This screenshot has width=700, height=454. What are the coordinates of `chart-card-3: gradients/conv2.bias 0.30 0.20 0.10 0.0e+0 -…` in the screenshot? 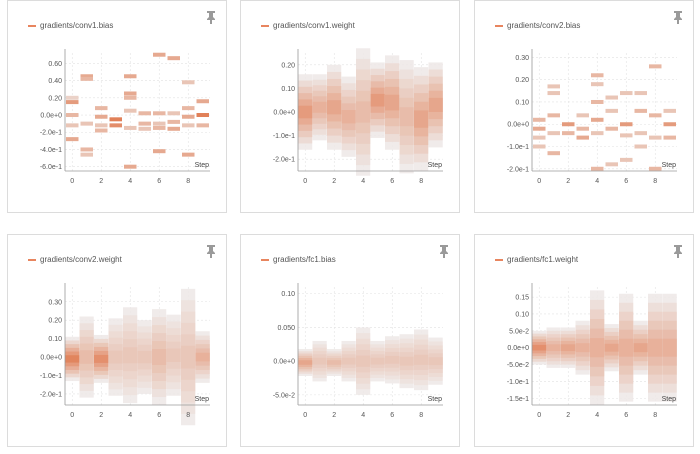 It's located at (584, 106).